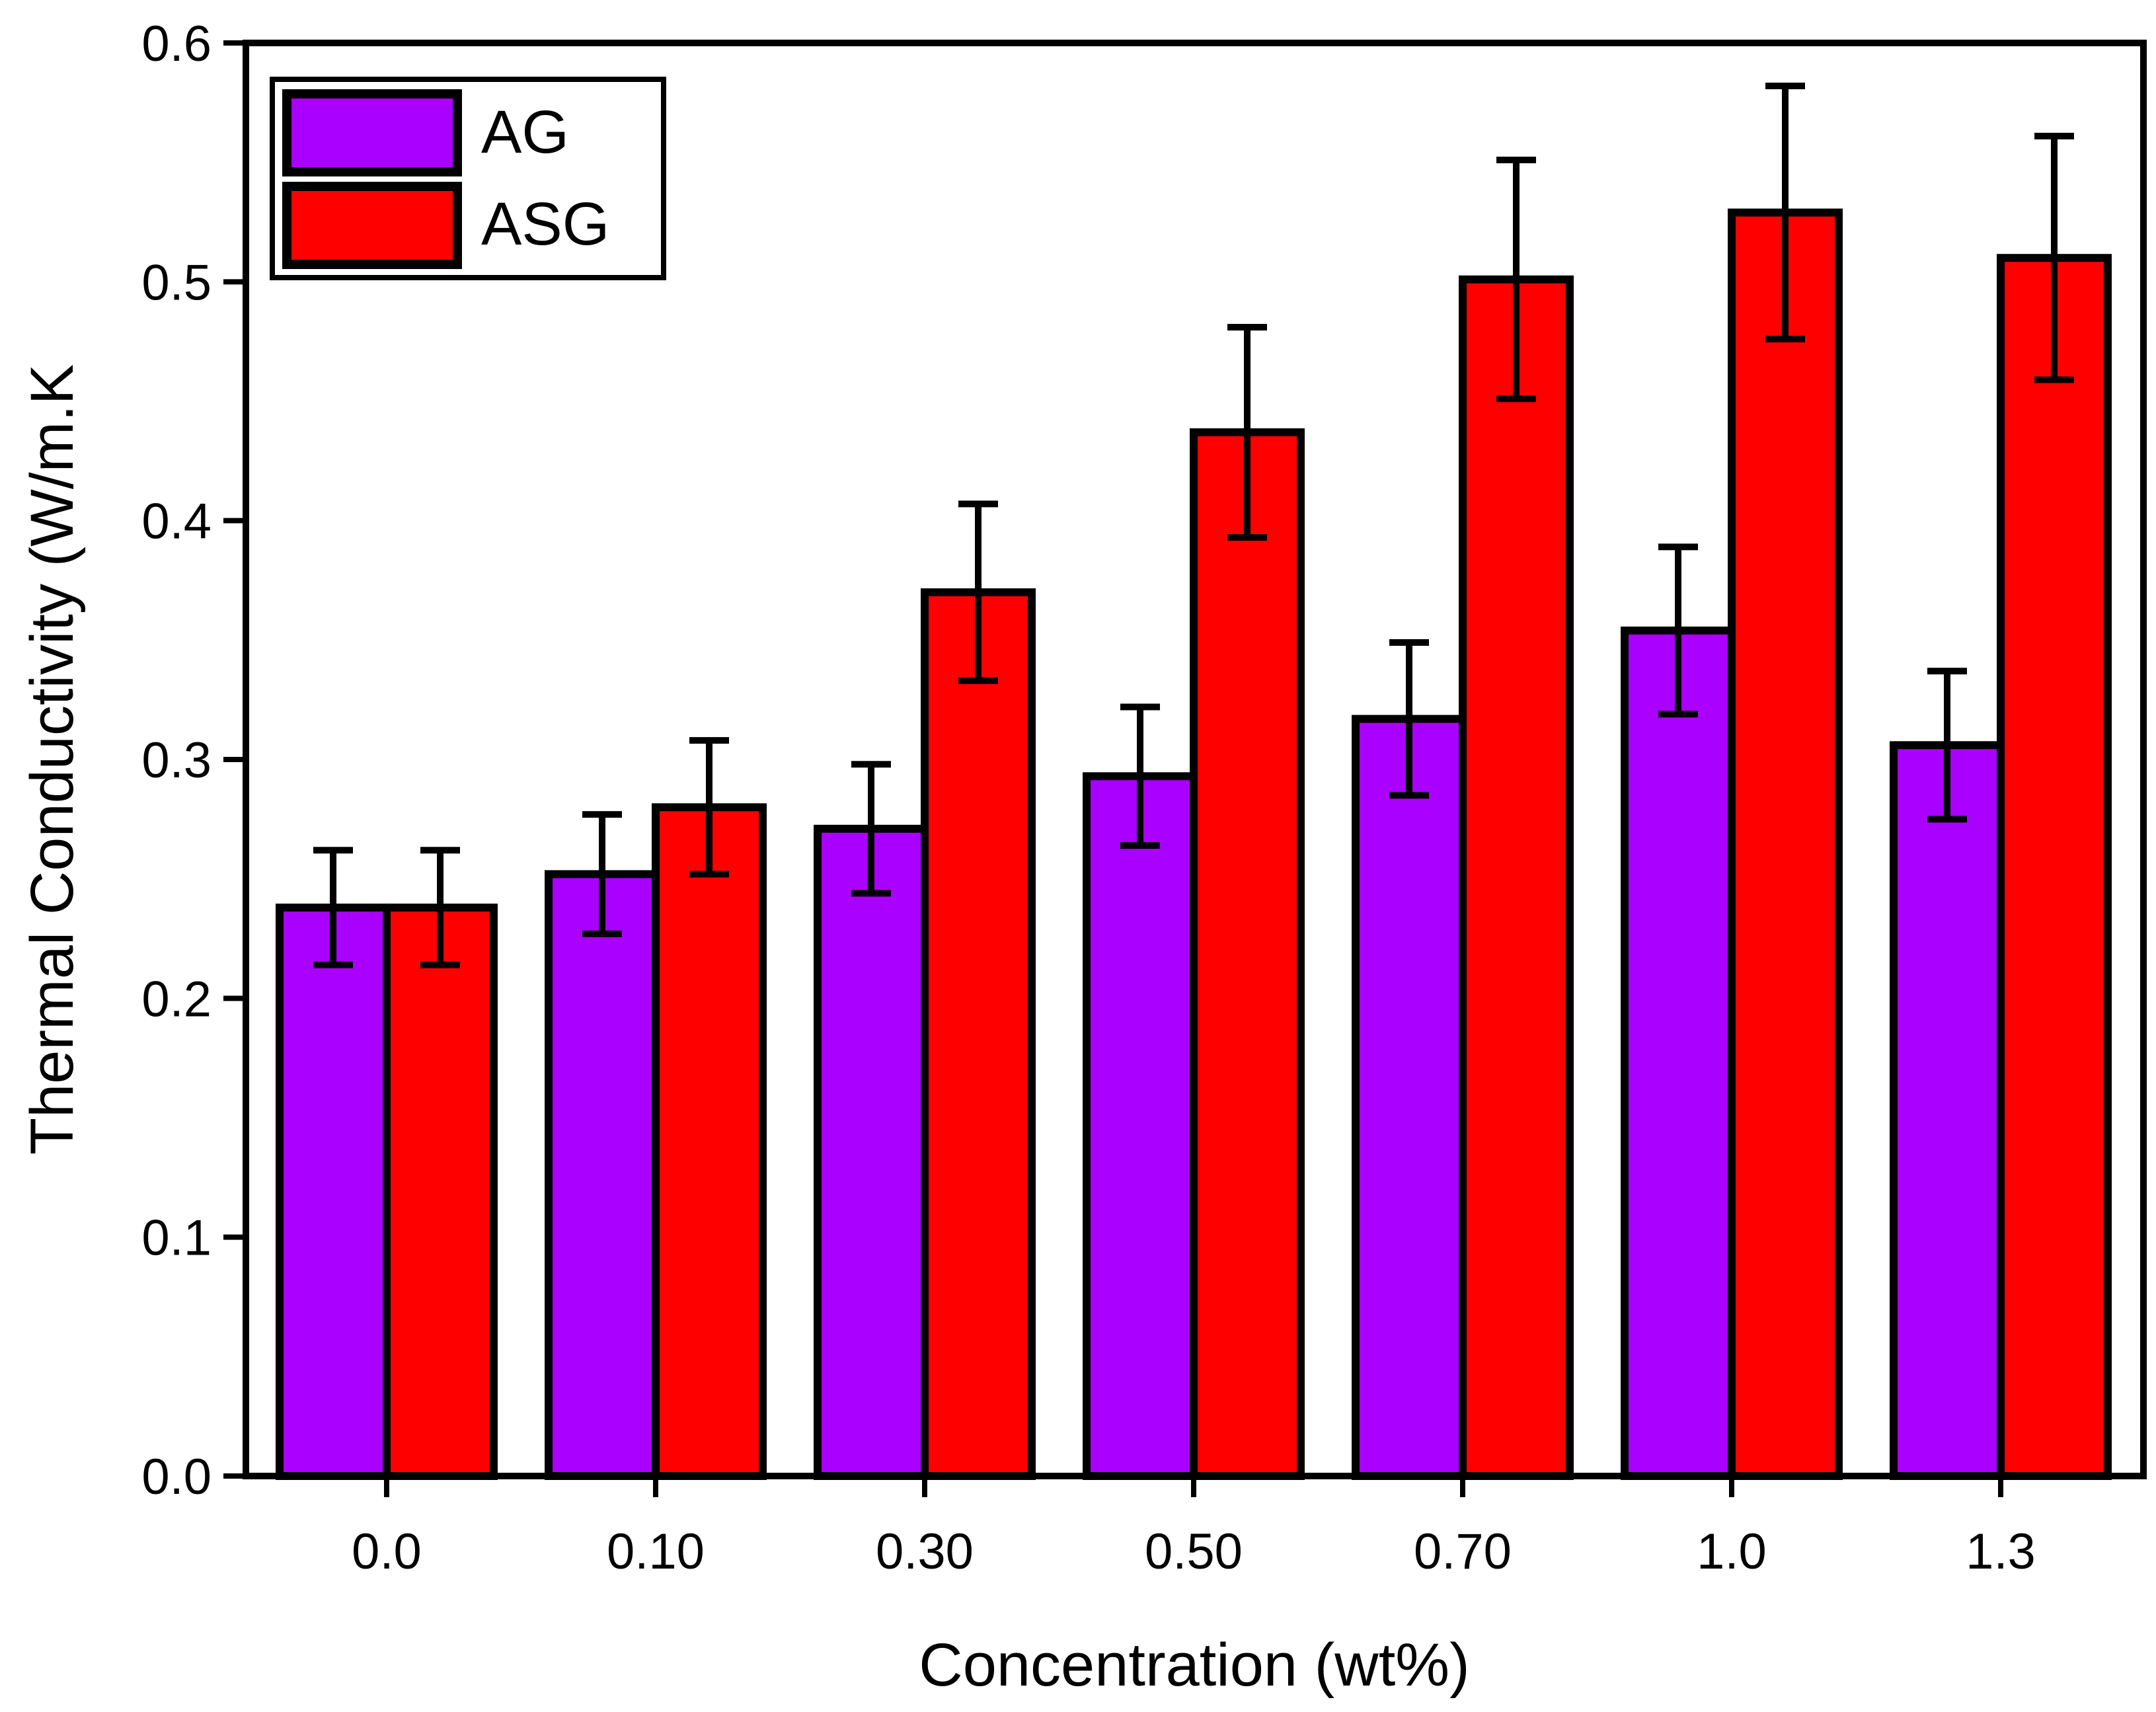 This screenshot has width=2156, height=1712. I want to click on legend-swatch-asg, so click(372, 225).